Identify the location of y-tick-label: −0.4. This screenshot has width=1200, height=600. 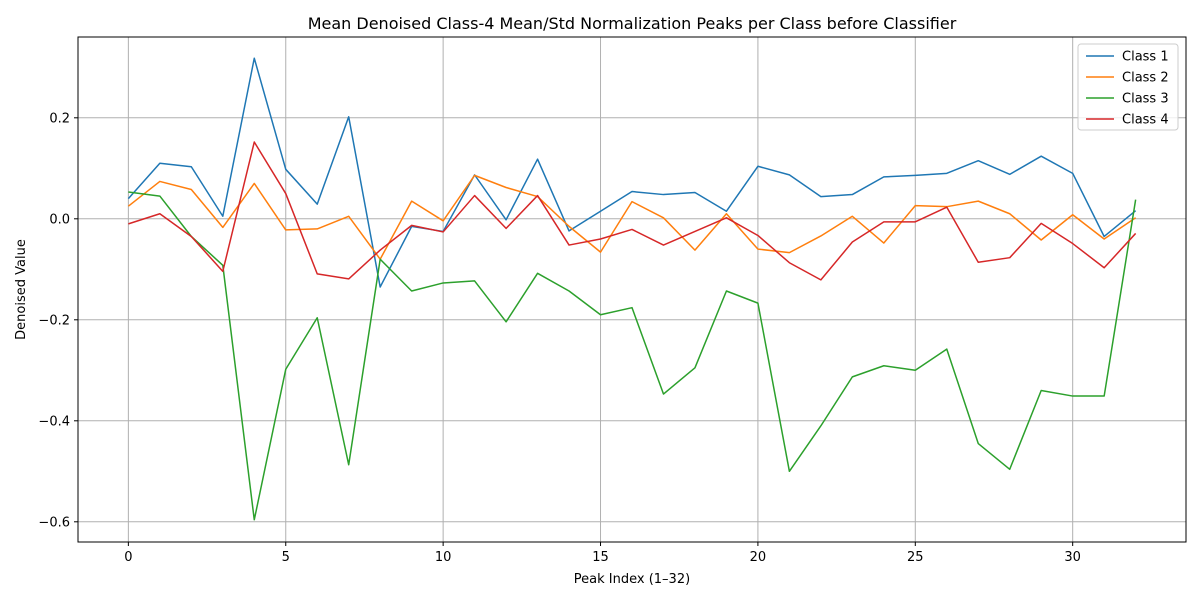
(54, 421).